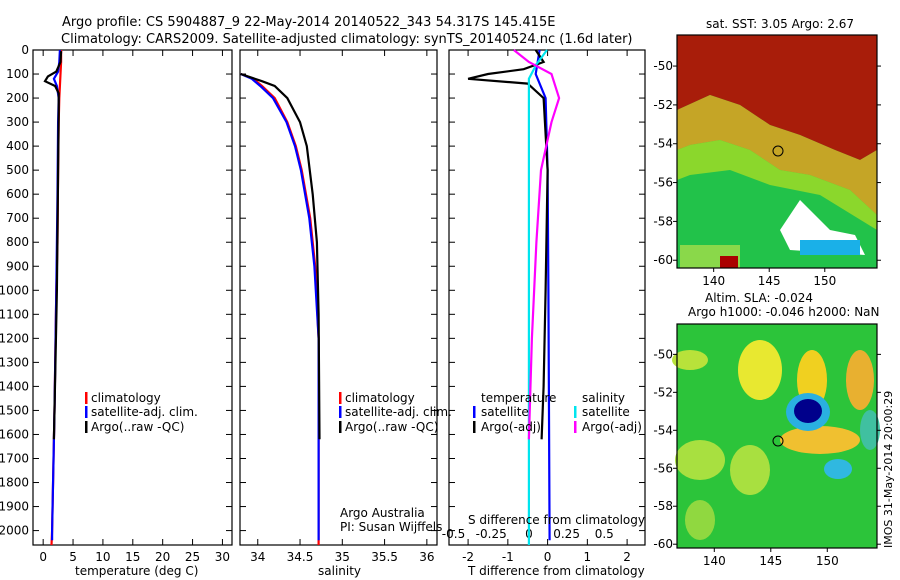 The width and height of the screenshot is (900, 580). Describe the element at coordinates (132, 557) in the screenshot. I see `x-tick-label: 15` at that location.